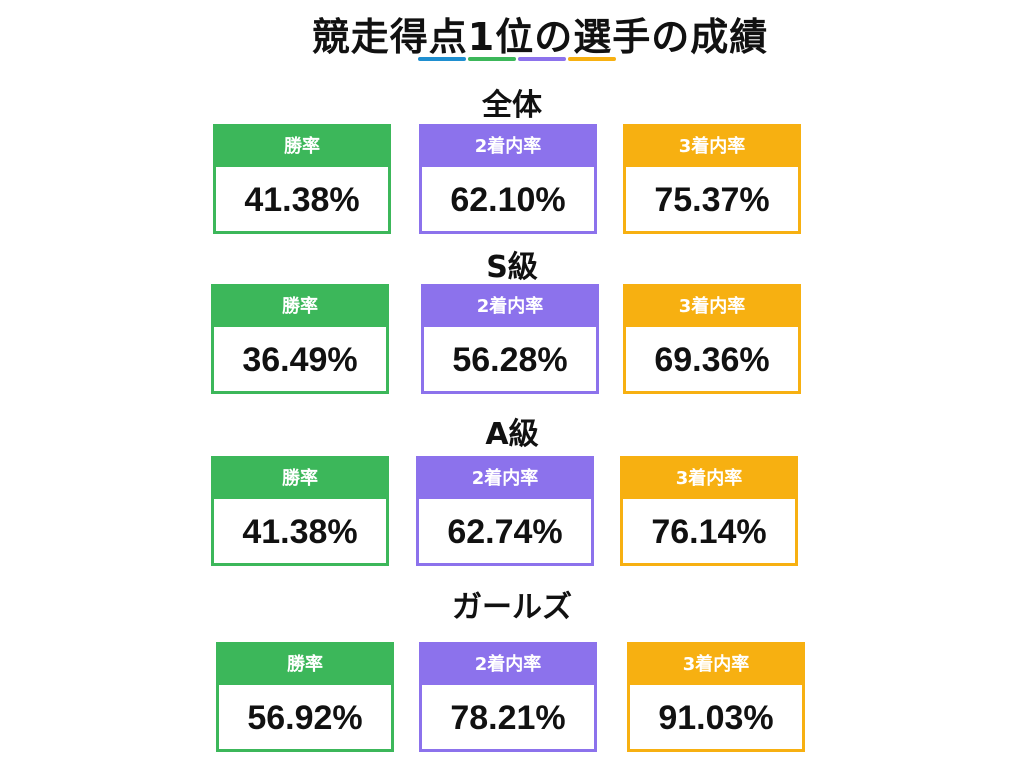 The image size is (1024, 768). Describe the element at coordinates (508, 697) in the screenshot. I see `card-girls-top2-rate: 2着内率 78.21%` at that location.